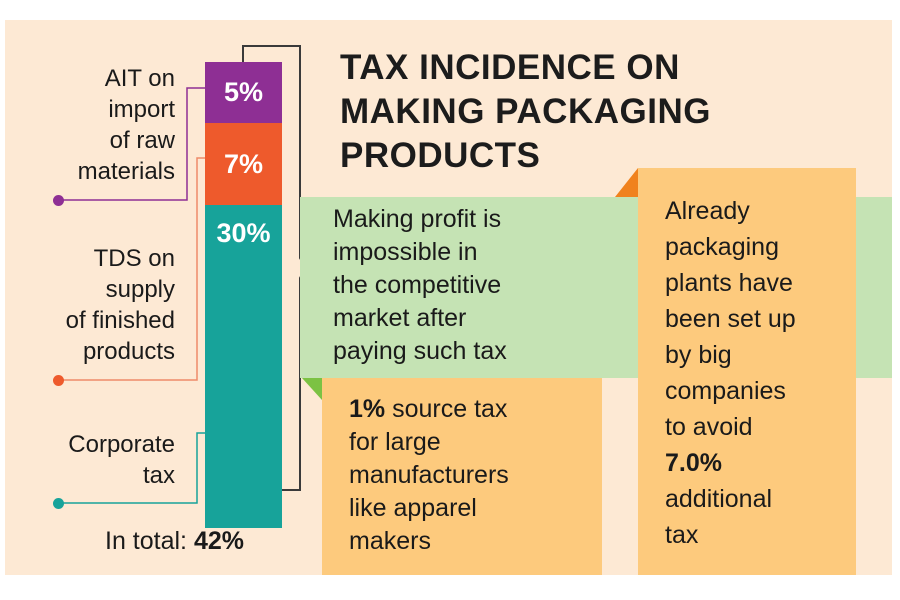 The image size is (900, 600). I want to click on label-line: Corporate, so click(121, 444).